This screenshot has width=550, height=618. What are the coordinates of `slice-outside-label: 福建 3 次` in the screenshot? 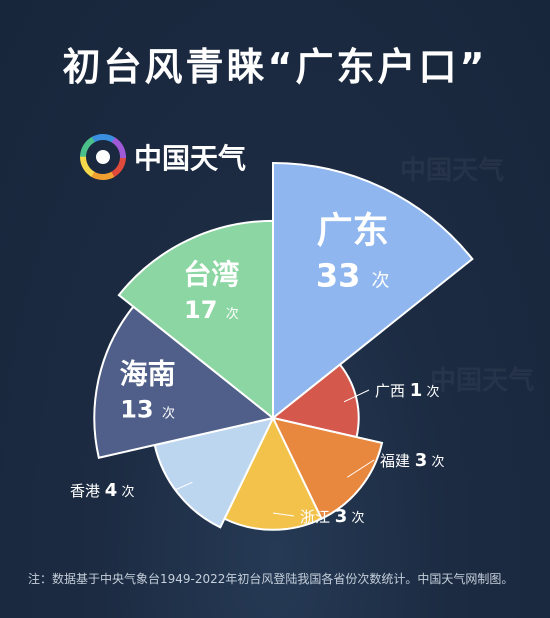 It's located at (412, 460).